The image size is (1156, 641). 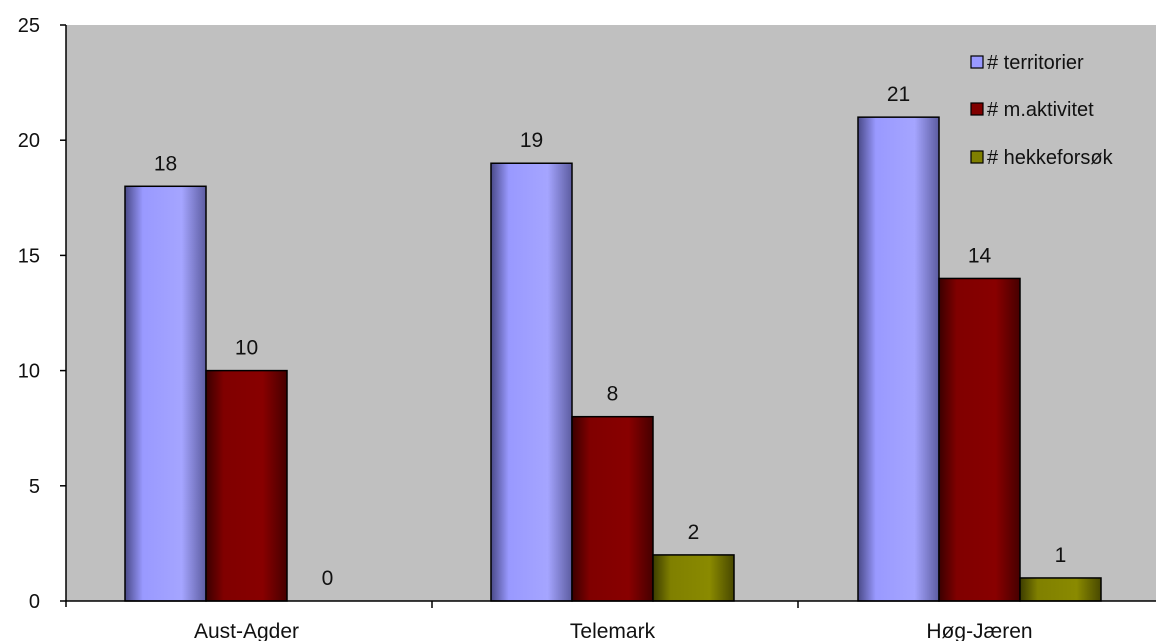 I want to click on y-tick-label: 15, so click(x=29, y=256).